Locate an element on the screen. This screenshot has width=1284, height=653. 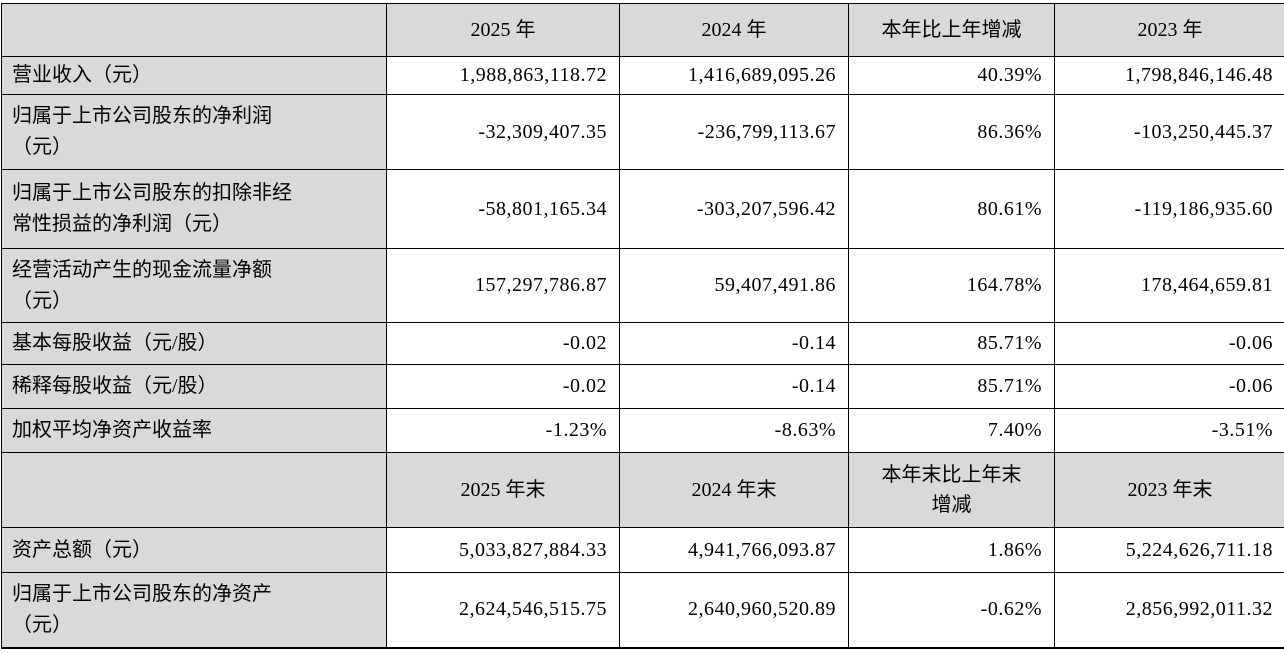
value-2023: 178,464,659.81 is located at coordinates (1169, 286).